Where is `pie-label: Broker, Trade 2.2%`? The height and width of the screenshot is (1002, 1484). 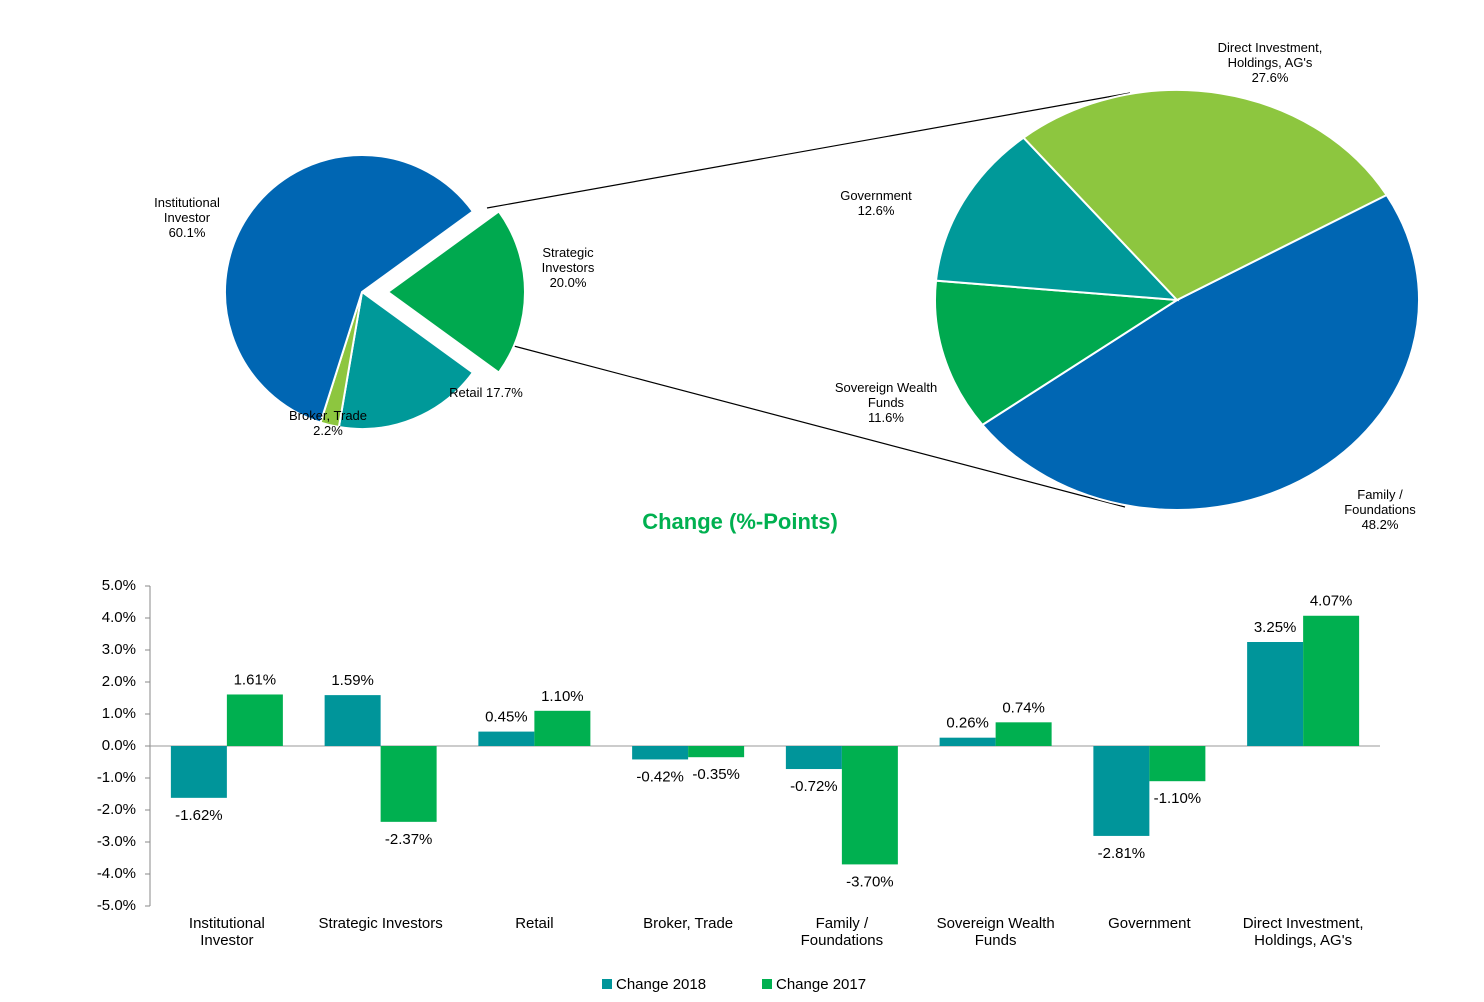
pie-label: Broker, Trade 2.2% is located at coordinates (328, 423).